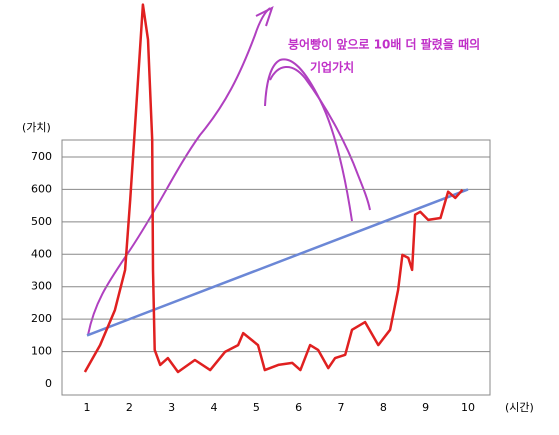 The width and height of the screenshot is (559, 435). Describe the element at coordinates (468, 407) in the screenshot. I see `x-tick-label: 10` at that location.